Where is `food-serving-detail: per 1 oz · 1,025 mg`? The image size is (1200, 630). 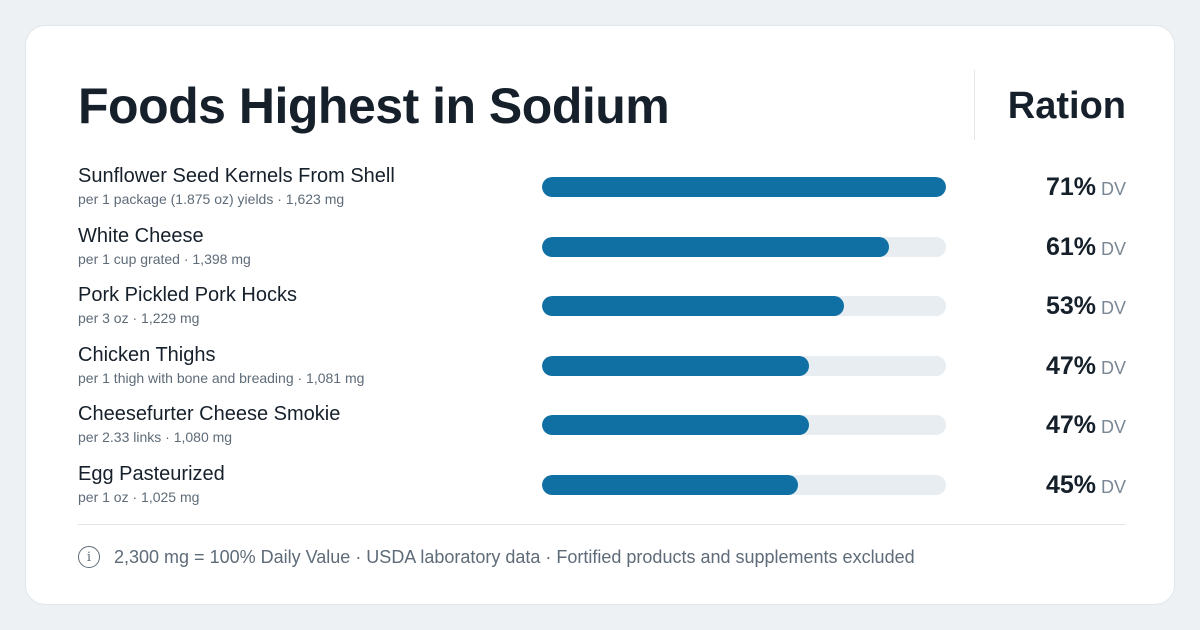 food-serving-detail: per 1 oz · 1,025 mg is located at coordinates (139, 496).